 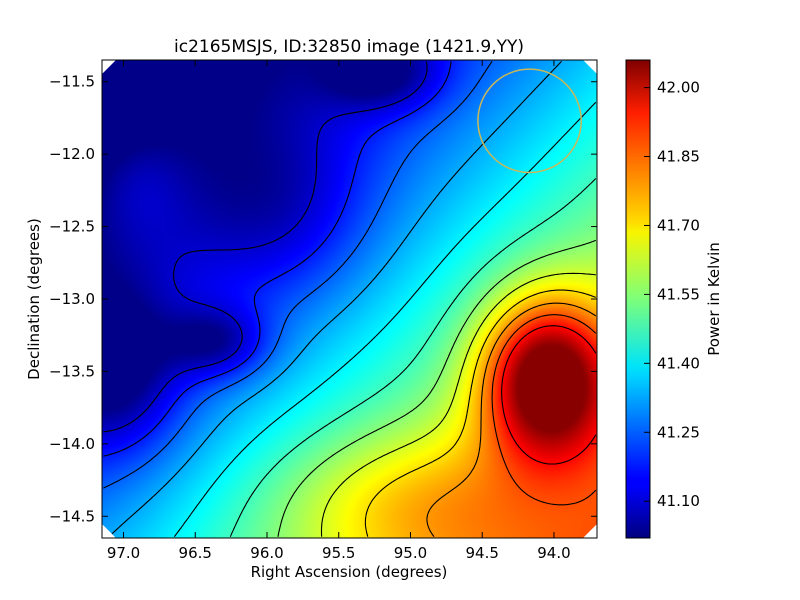 What do you see at coordinates (266, 553) in the screenshot?
I see `x-tick-label: 96.0` at bounding box center [266, 553].